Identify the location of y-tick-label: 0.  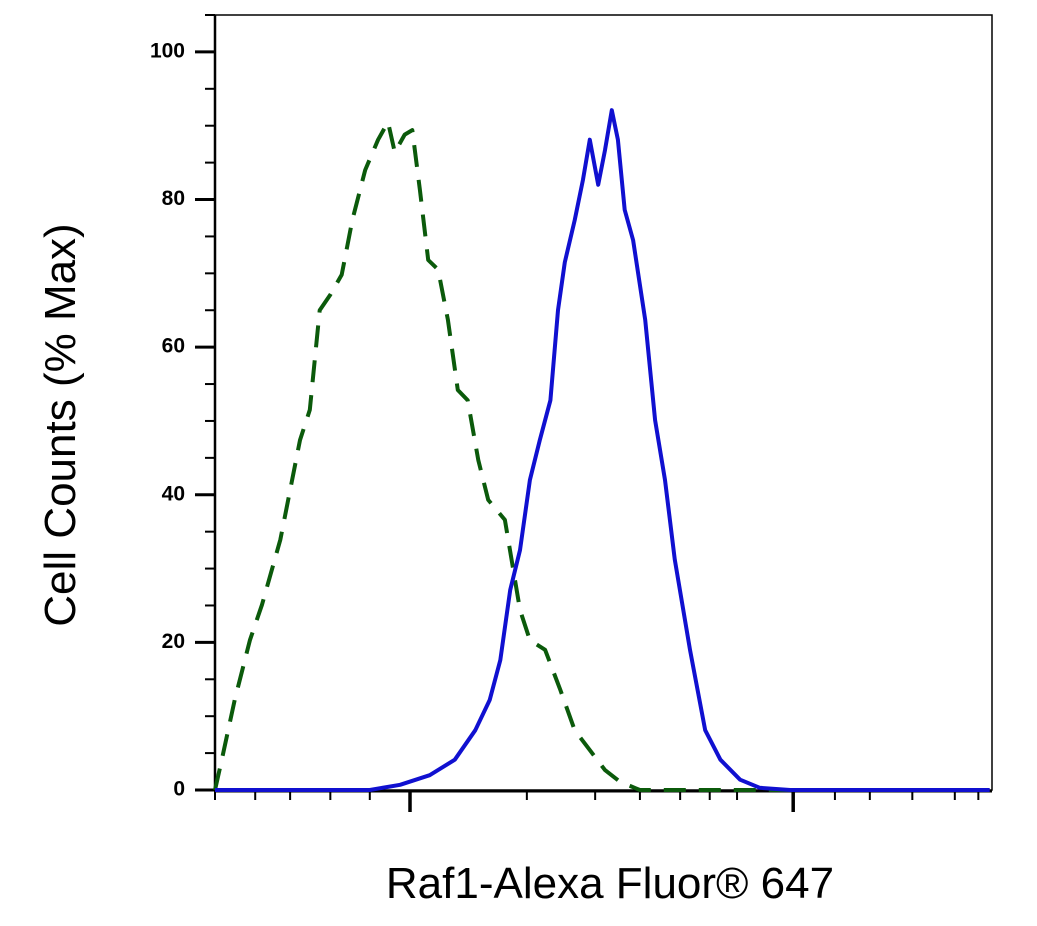
(179, 789).